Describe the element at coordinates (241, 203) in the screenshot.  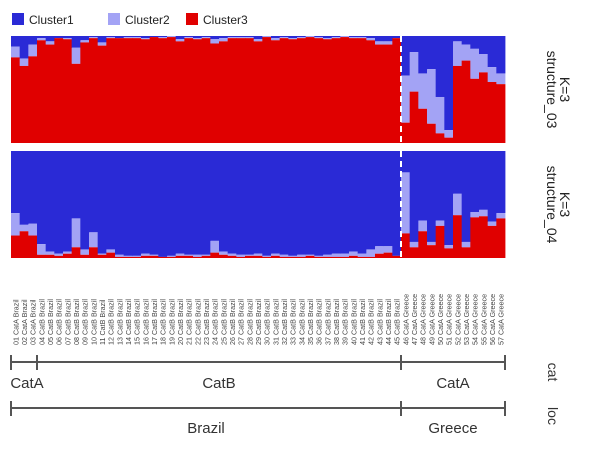
I see `bar-panel2-sample27-cluster1` at that location.